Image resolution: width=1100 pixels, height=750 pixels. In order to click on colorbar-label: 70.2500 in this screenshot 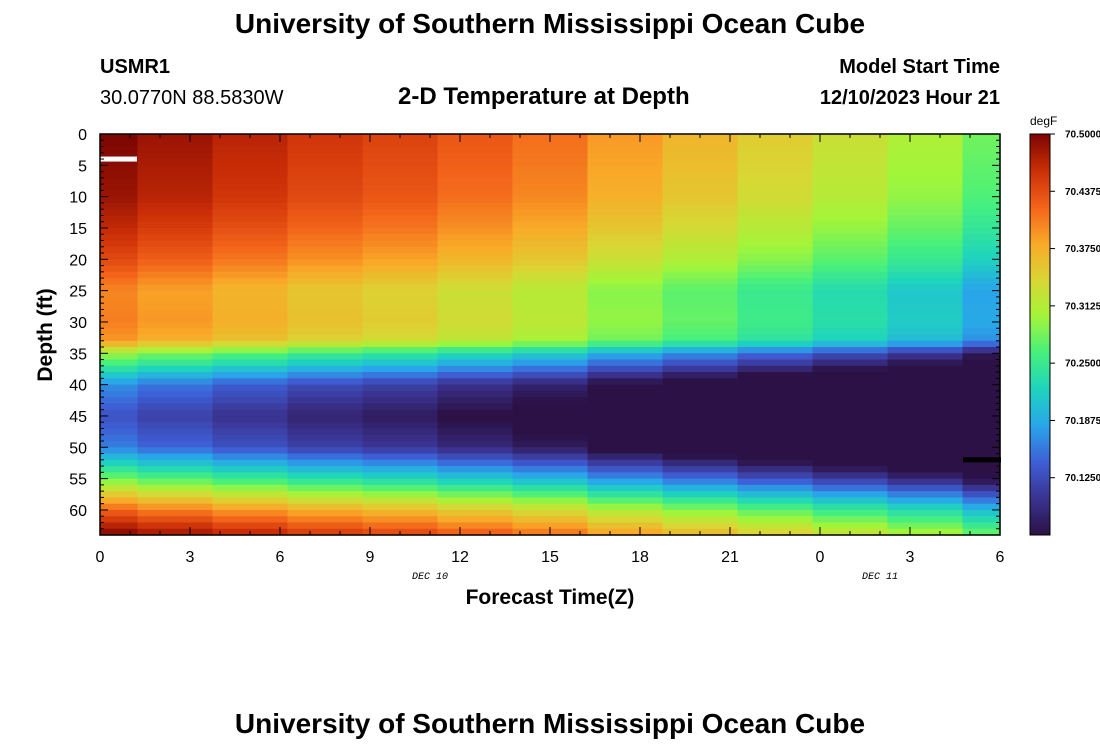, I will do `click(1082, 364)`.